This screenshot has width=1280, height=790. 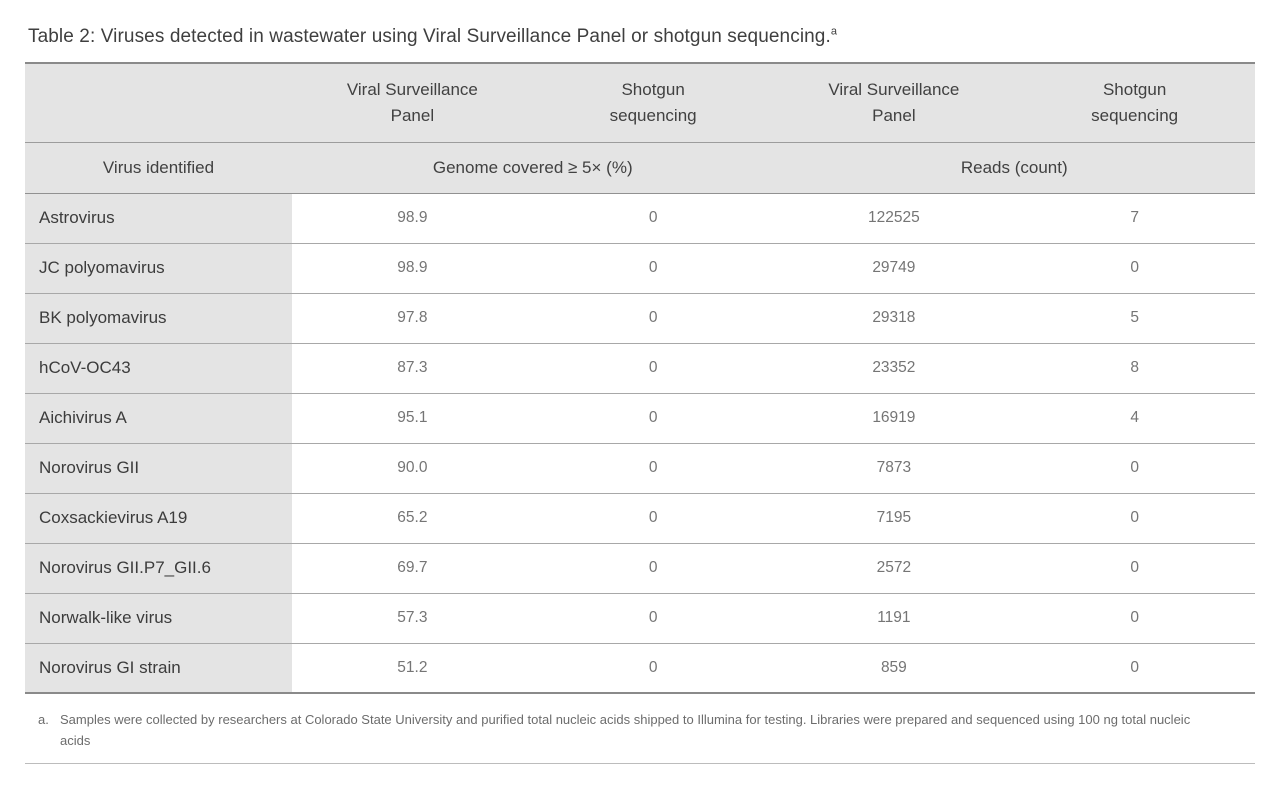 I want to click on table-row: Astrovirus 98.9 0 122525 7, so click(x=640, y=218).